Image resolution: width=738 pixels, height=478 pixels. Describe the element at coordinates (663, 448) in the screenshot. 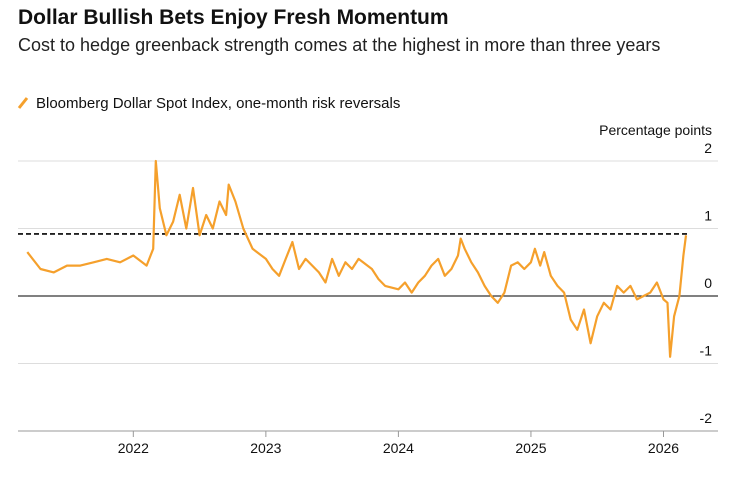

I see `x-tick-label: 2026` at that location.